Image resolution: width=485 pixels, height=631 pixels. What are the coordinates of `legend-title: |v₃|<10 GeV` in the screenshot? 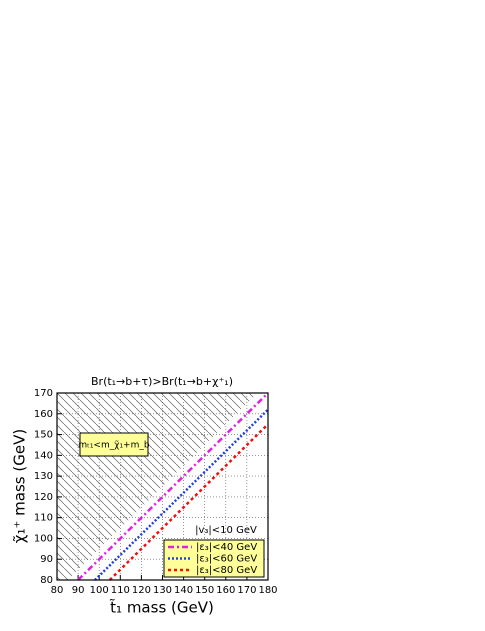 It's located at (226, 530).